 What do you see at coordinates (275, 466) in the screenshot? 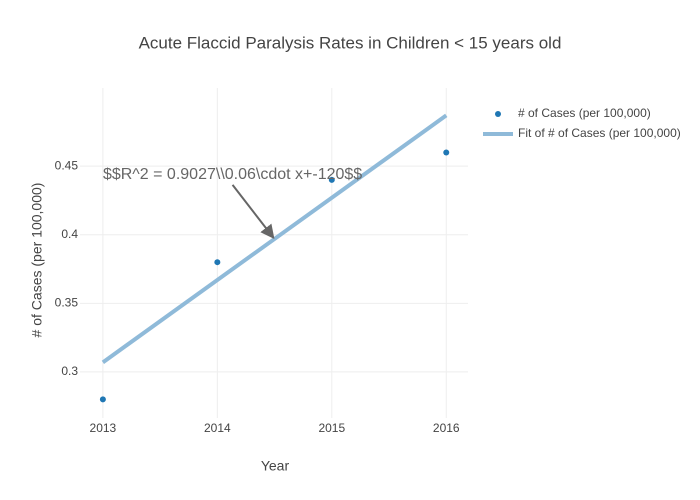
I see `x-axis-title: Year` at bounding box center [275, 466].